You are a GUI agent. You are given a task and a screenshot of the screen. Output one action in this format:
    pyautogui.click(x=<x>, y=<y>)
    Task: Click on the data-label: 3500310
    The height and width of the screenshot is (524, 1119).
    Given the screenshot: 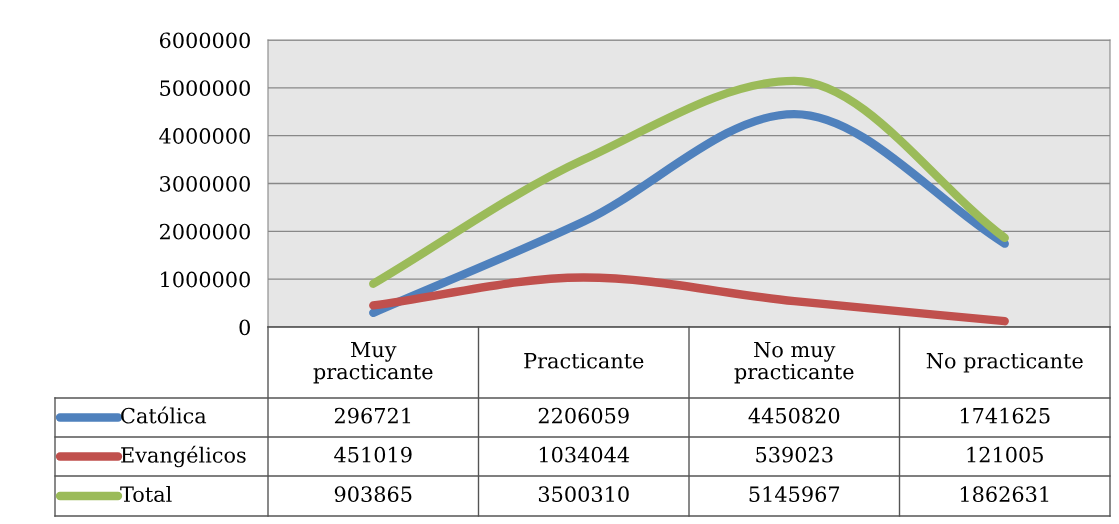 What is the action you would take?
    pyautogui.click(x=583, y=494)
    